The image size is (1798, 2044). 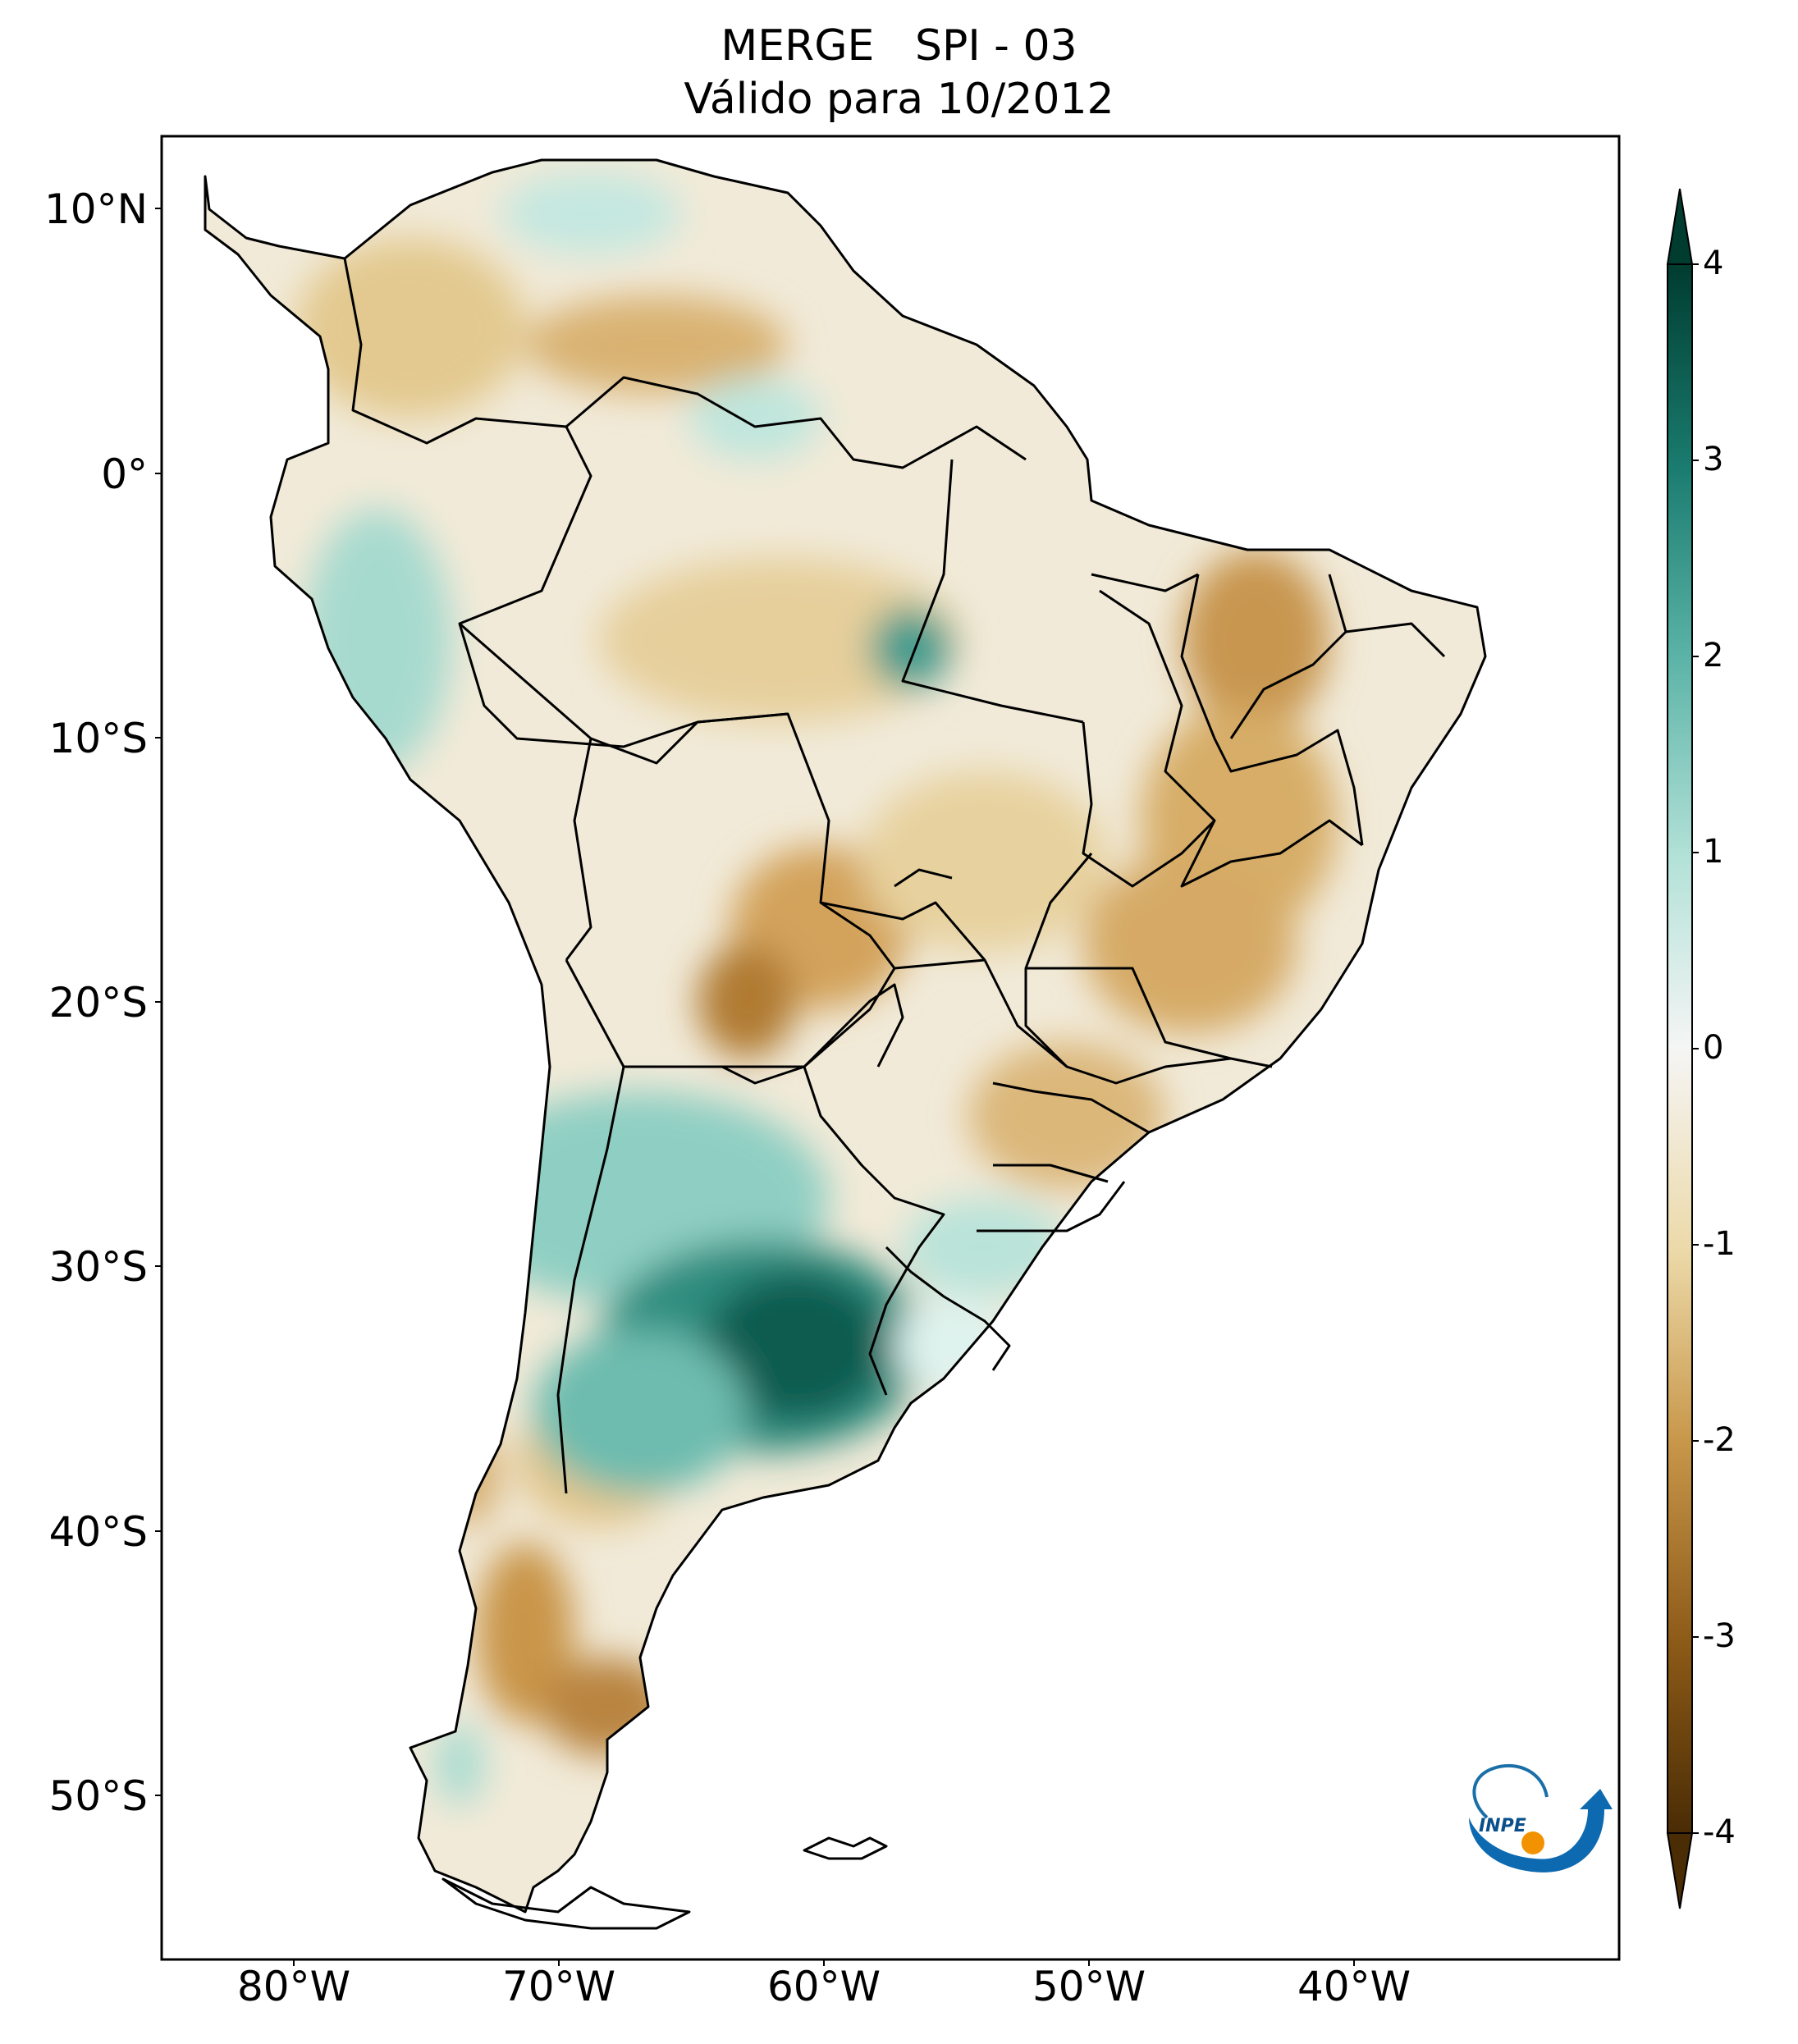 What do you see at coordinates (1354, 1987) in the screenshot?
I see `lon-label-40w: 40°W` at bounding box center [1354, 1987].